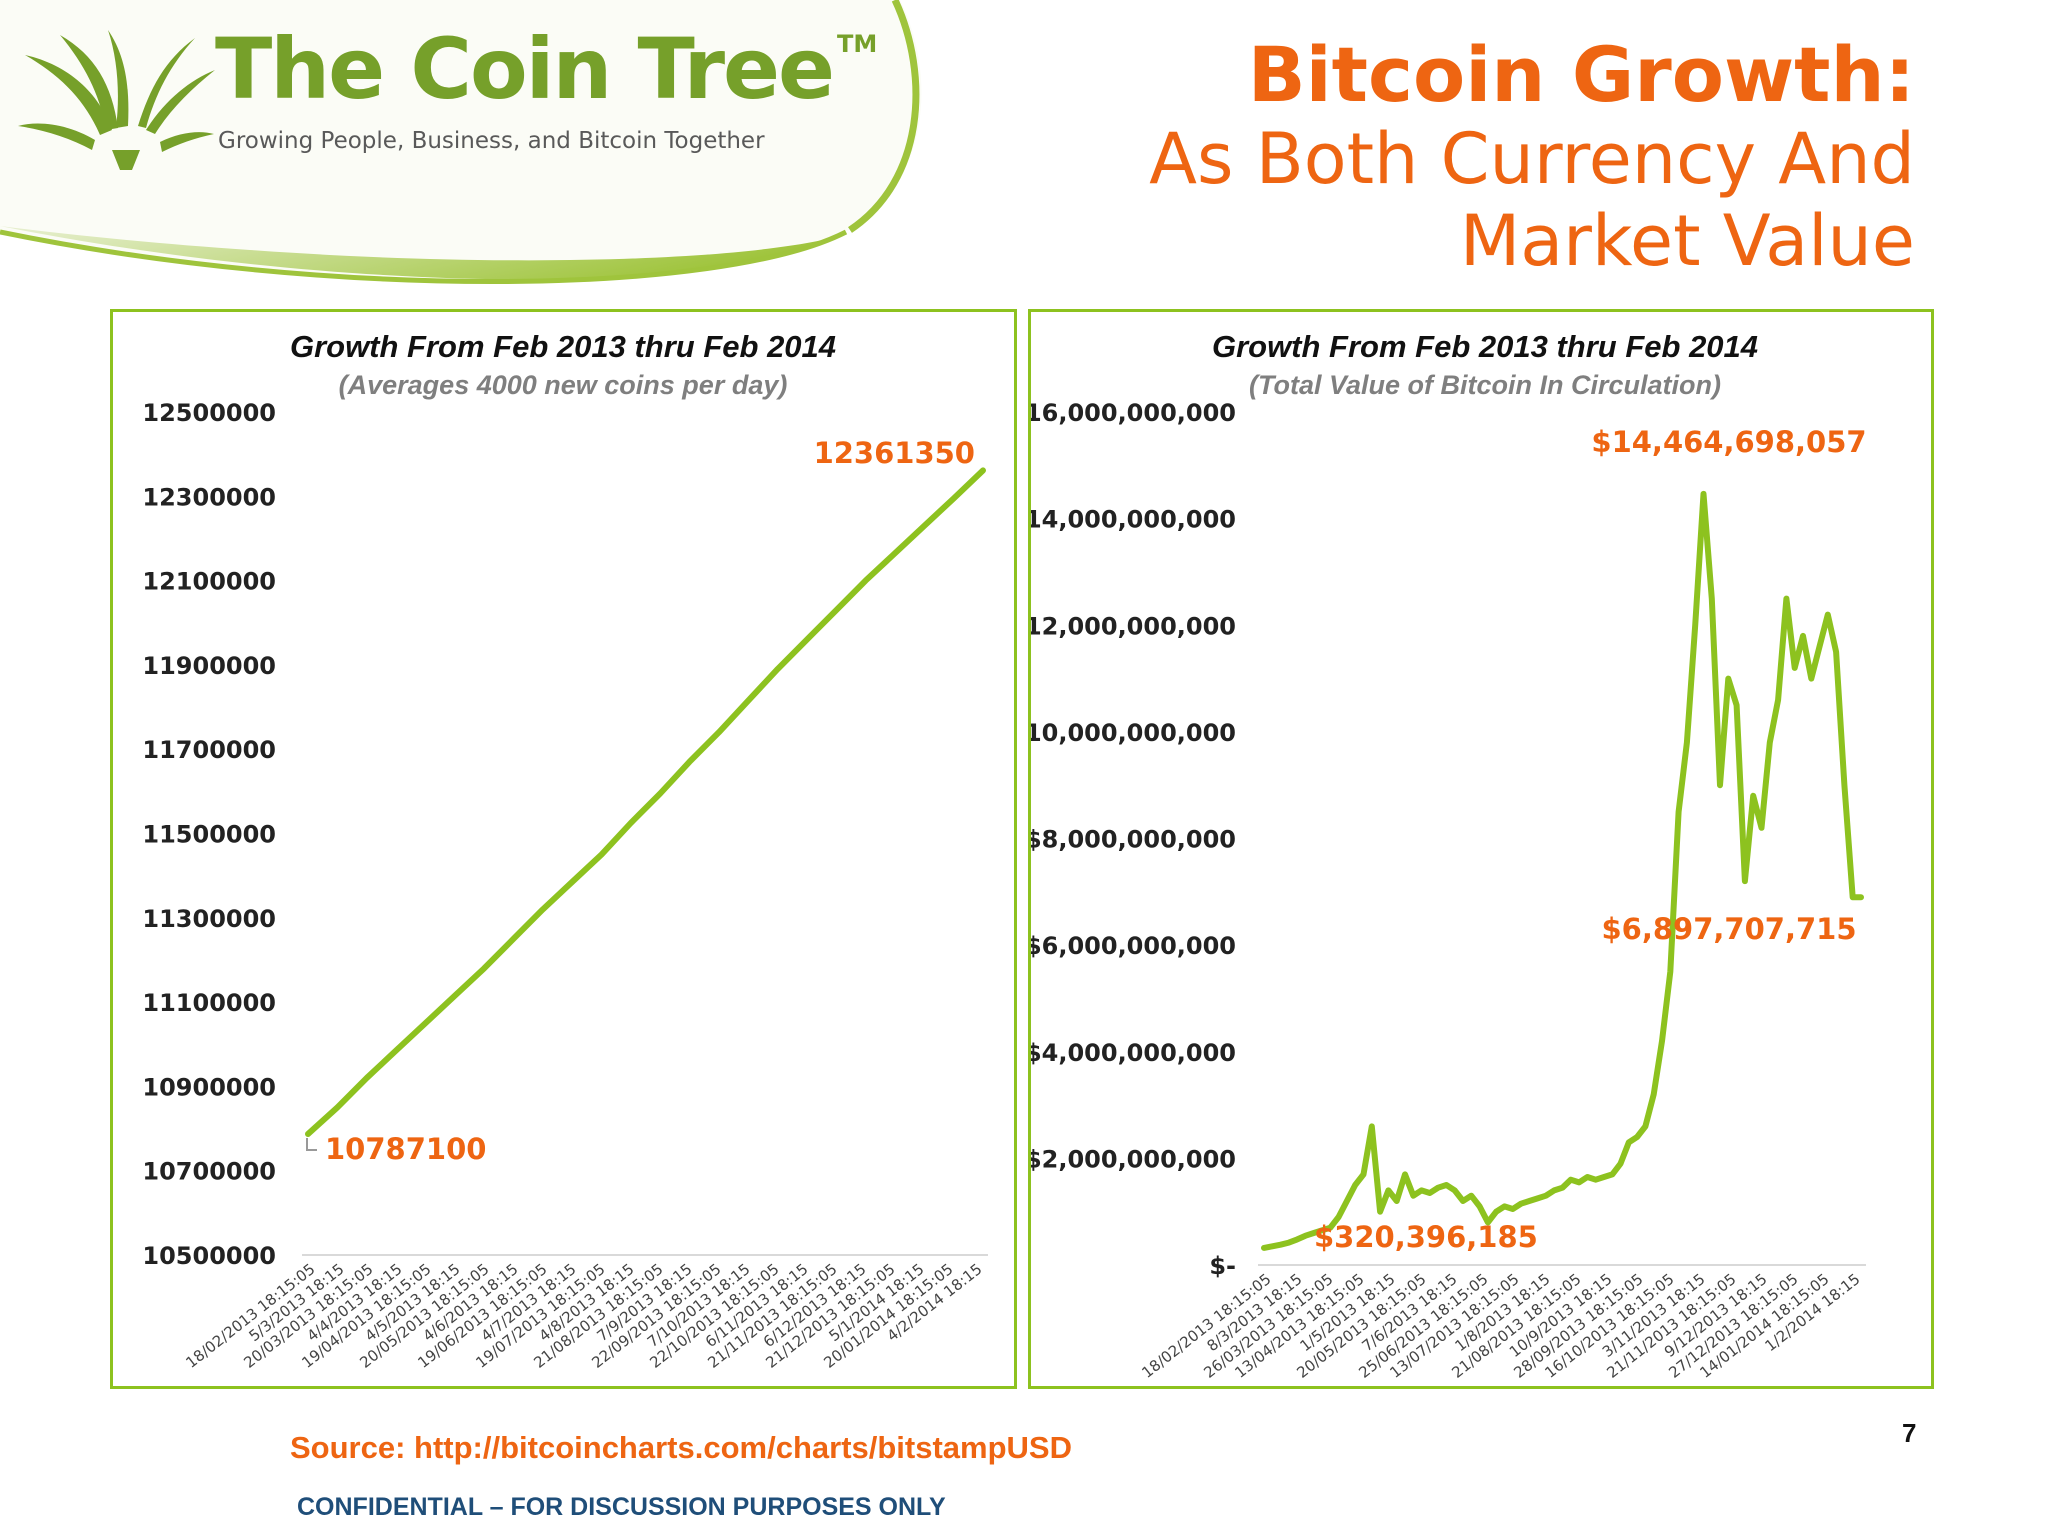 Image resolution: width=2048 pixels, height=1536 pixels. Describe the element at coordinates (209, 1087) in the screenshot. I see `y-tick-label: 10900000` at that location.